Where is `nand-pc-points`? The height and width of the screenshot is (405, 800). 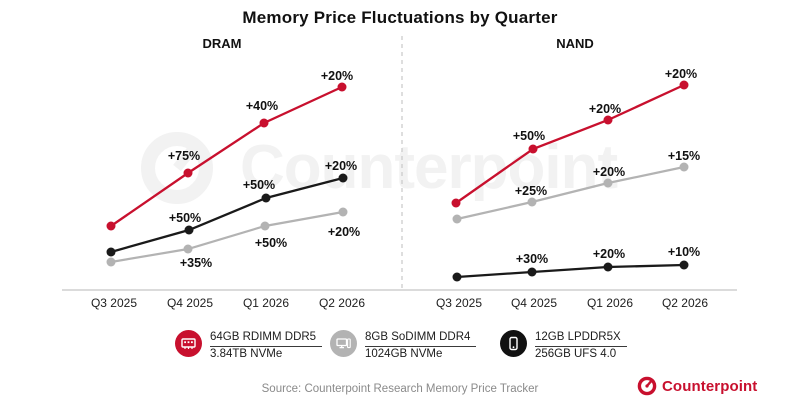 nand-pc-points is located at coordinates (570, 193).